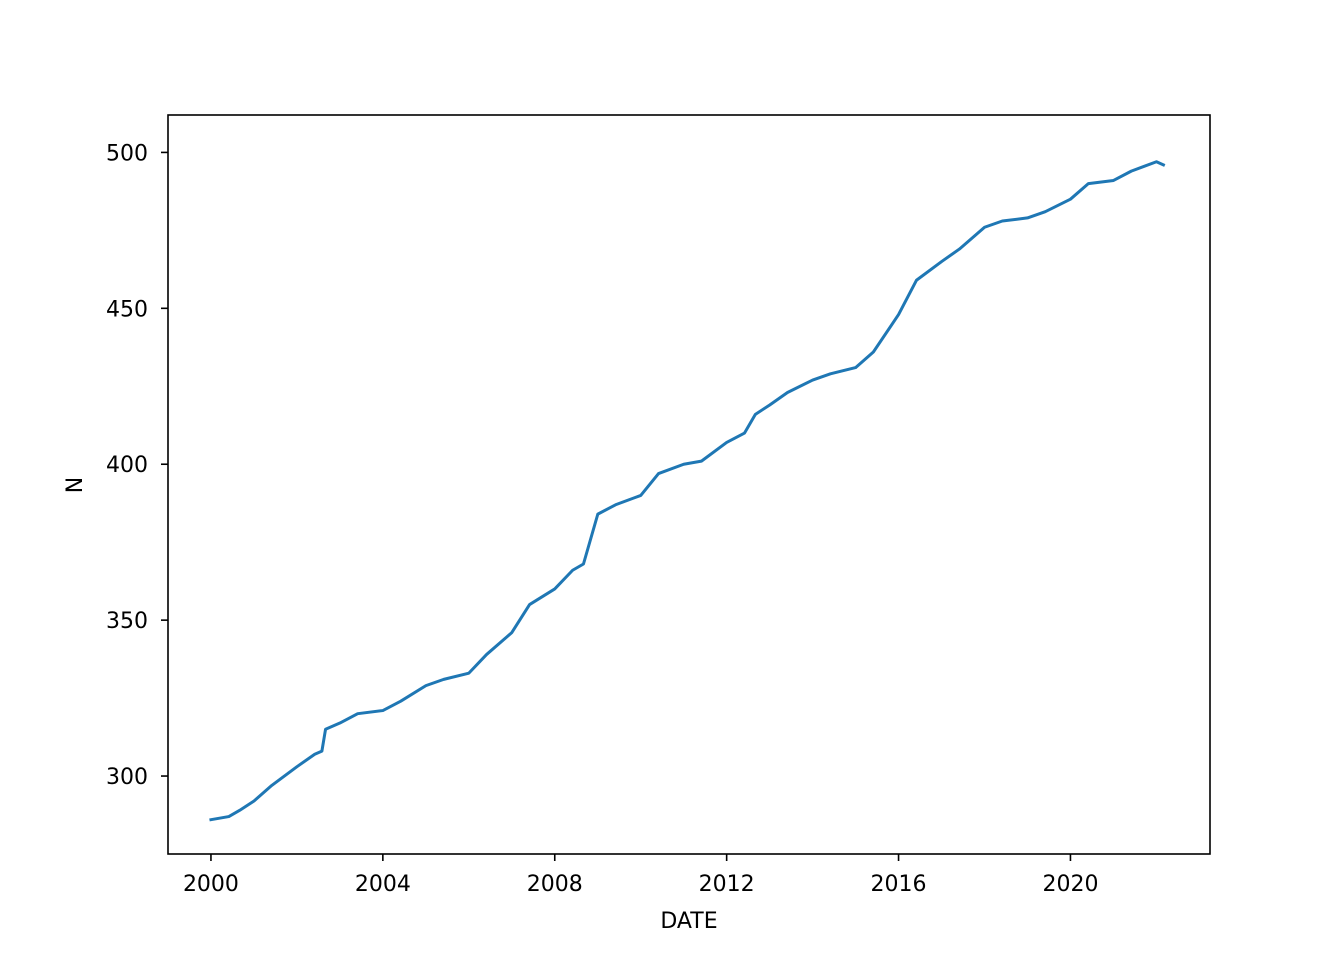  Describe the element at coordinates (127, 465) in the screenshot. I see `y-tick-label: 400` at that location.